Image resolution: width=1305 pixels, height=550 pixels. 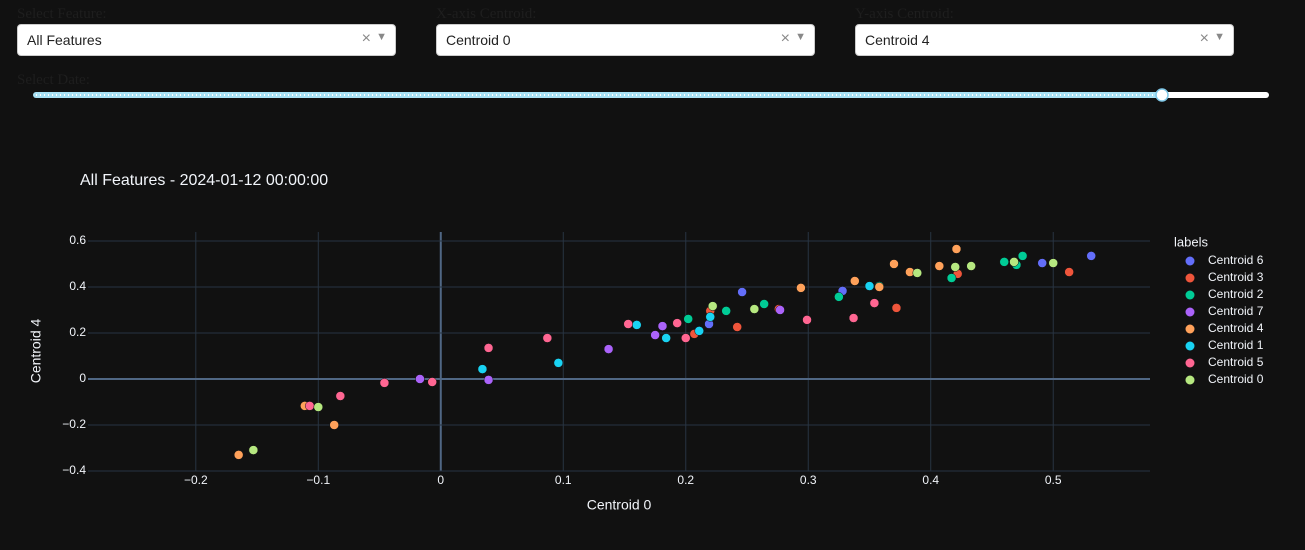 What do you see at coordinates (619, 505) in the screenshot?
I see `x-axis-title: Centroid 0` at bounding box center [619, 505].